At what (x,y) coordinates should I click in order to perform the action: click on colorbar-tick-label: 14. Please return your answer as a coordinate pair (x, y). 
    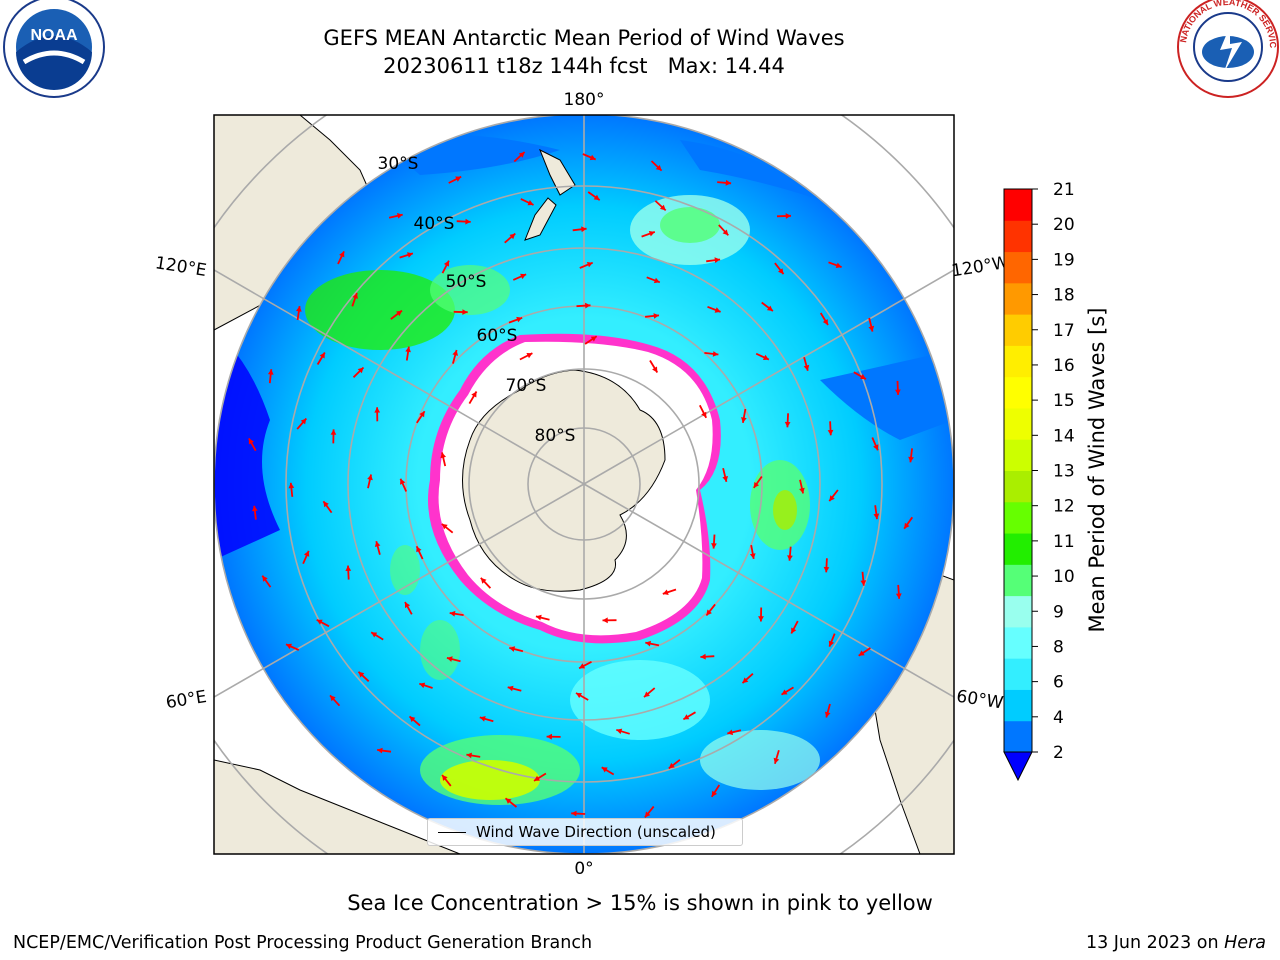
    Looking at the image, I should click on (1064, 436).